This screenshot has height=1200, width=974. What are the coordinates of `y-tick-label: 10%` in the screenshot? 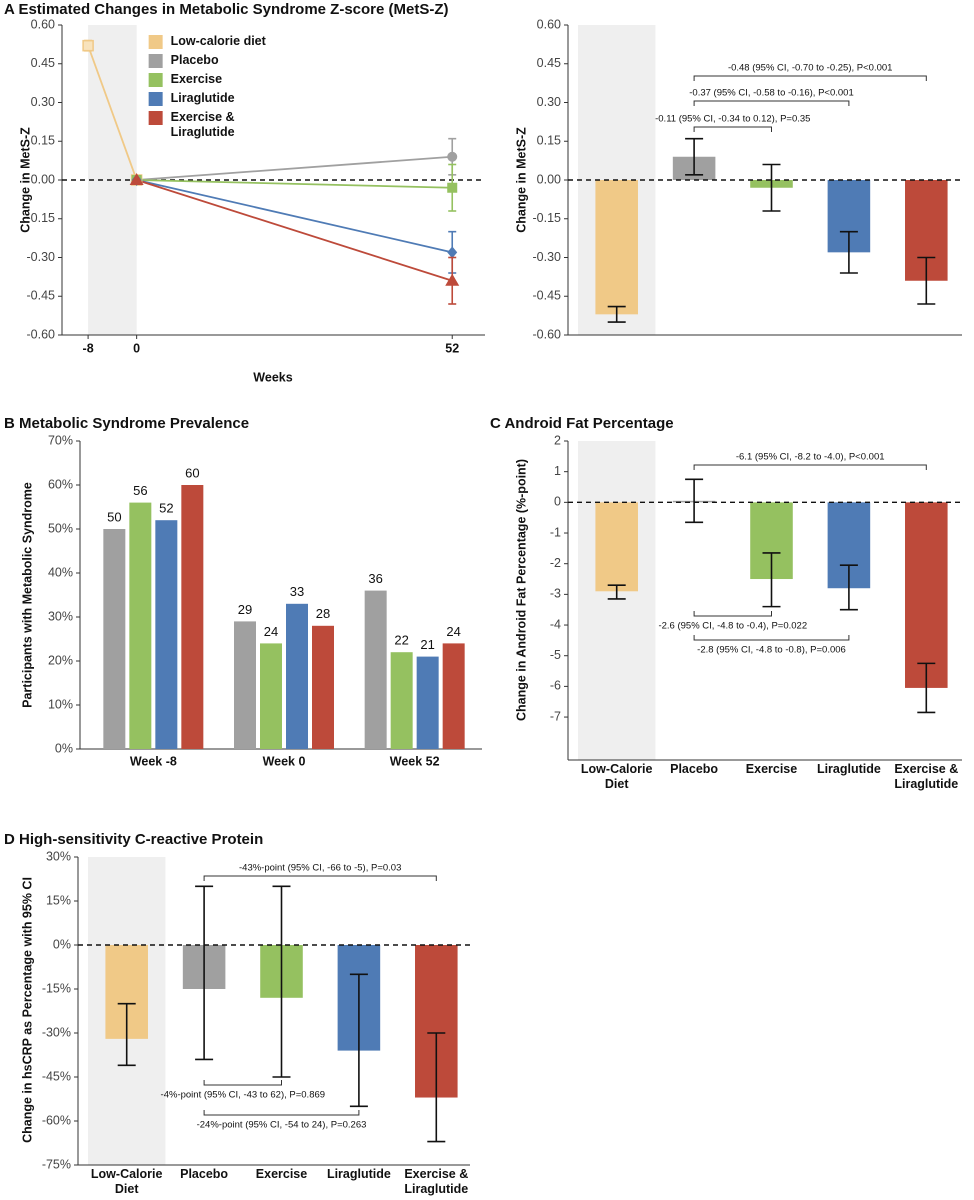 It's located at (60, 704).